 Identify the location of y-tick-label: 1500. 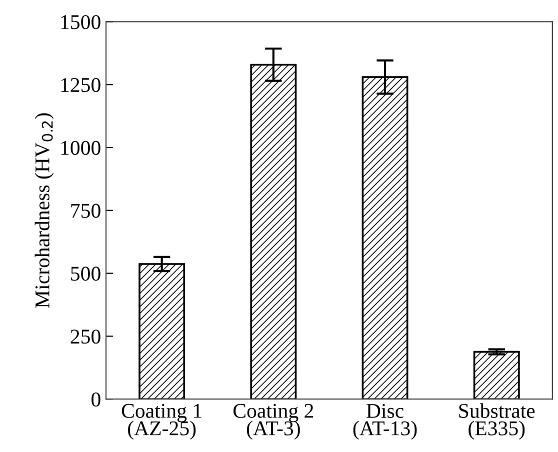
(80, 22).